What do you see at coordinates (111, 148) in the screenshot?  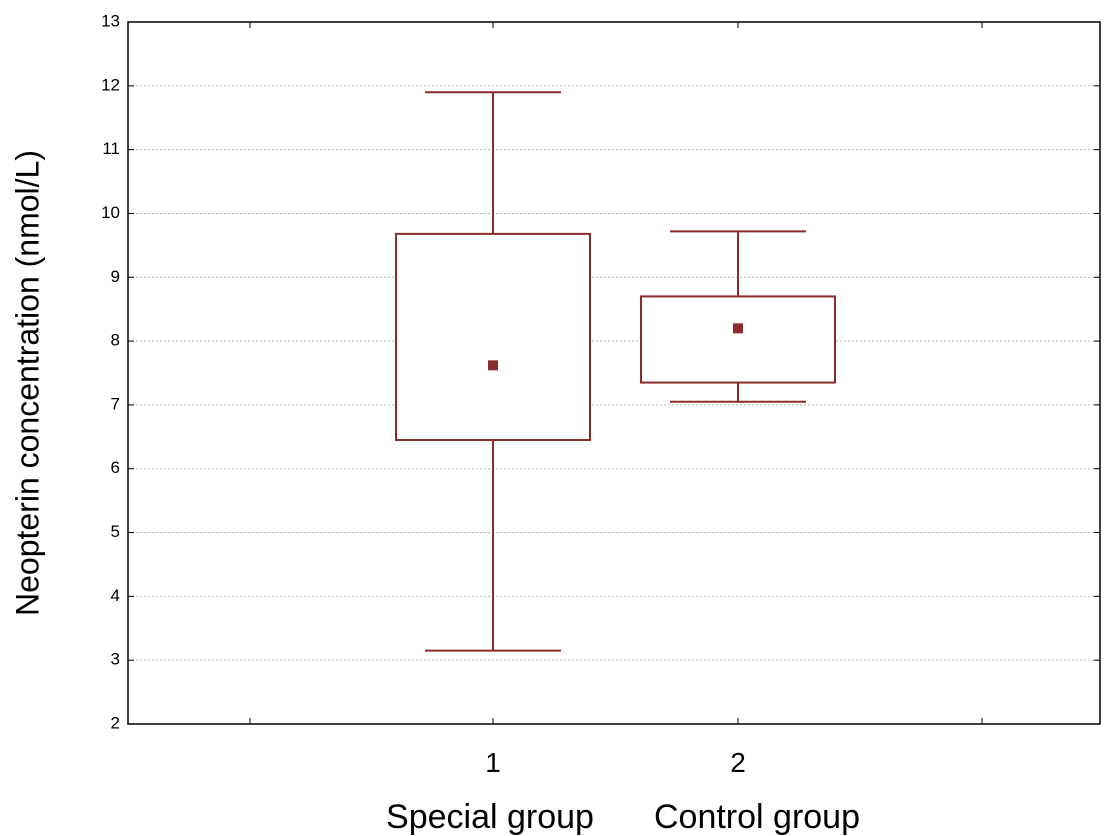 I see `y-tick-label-11: 11` at bounding box center [111, 148].